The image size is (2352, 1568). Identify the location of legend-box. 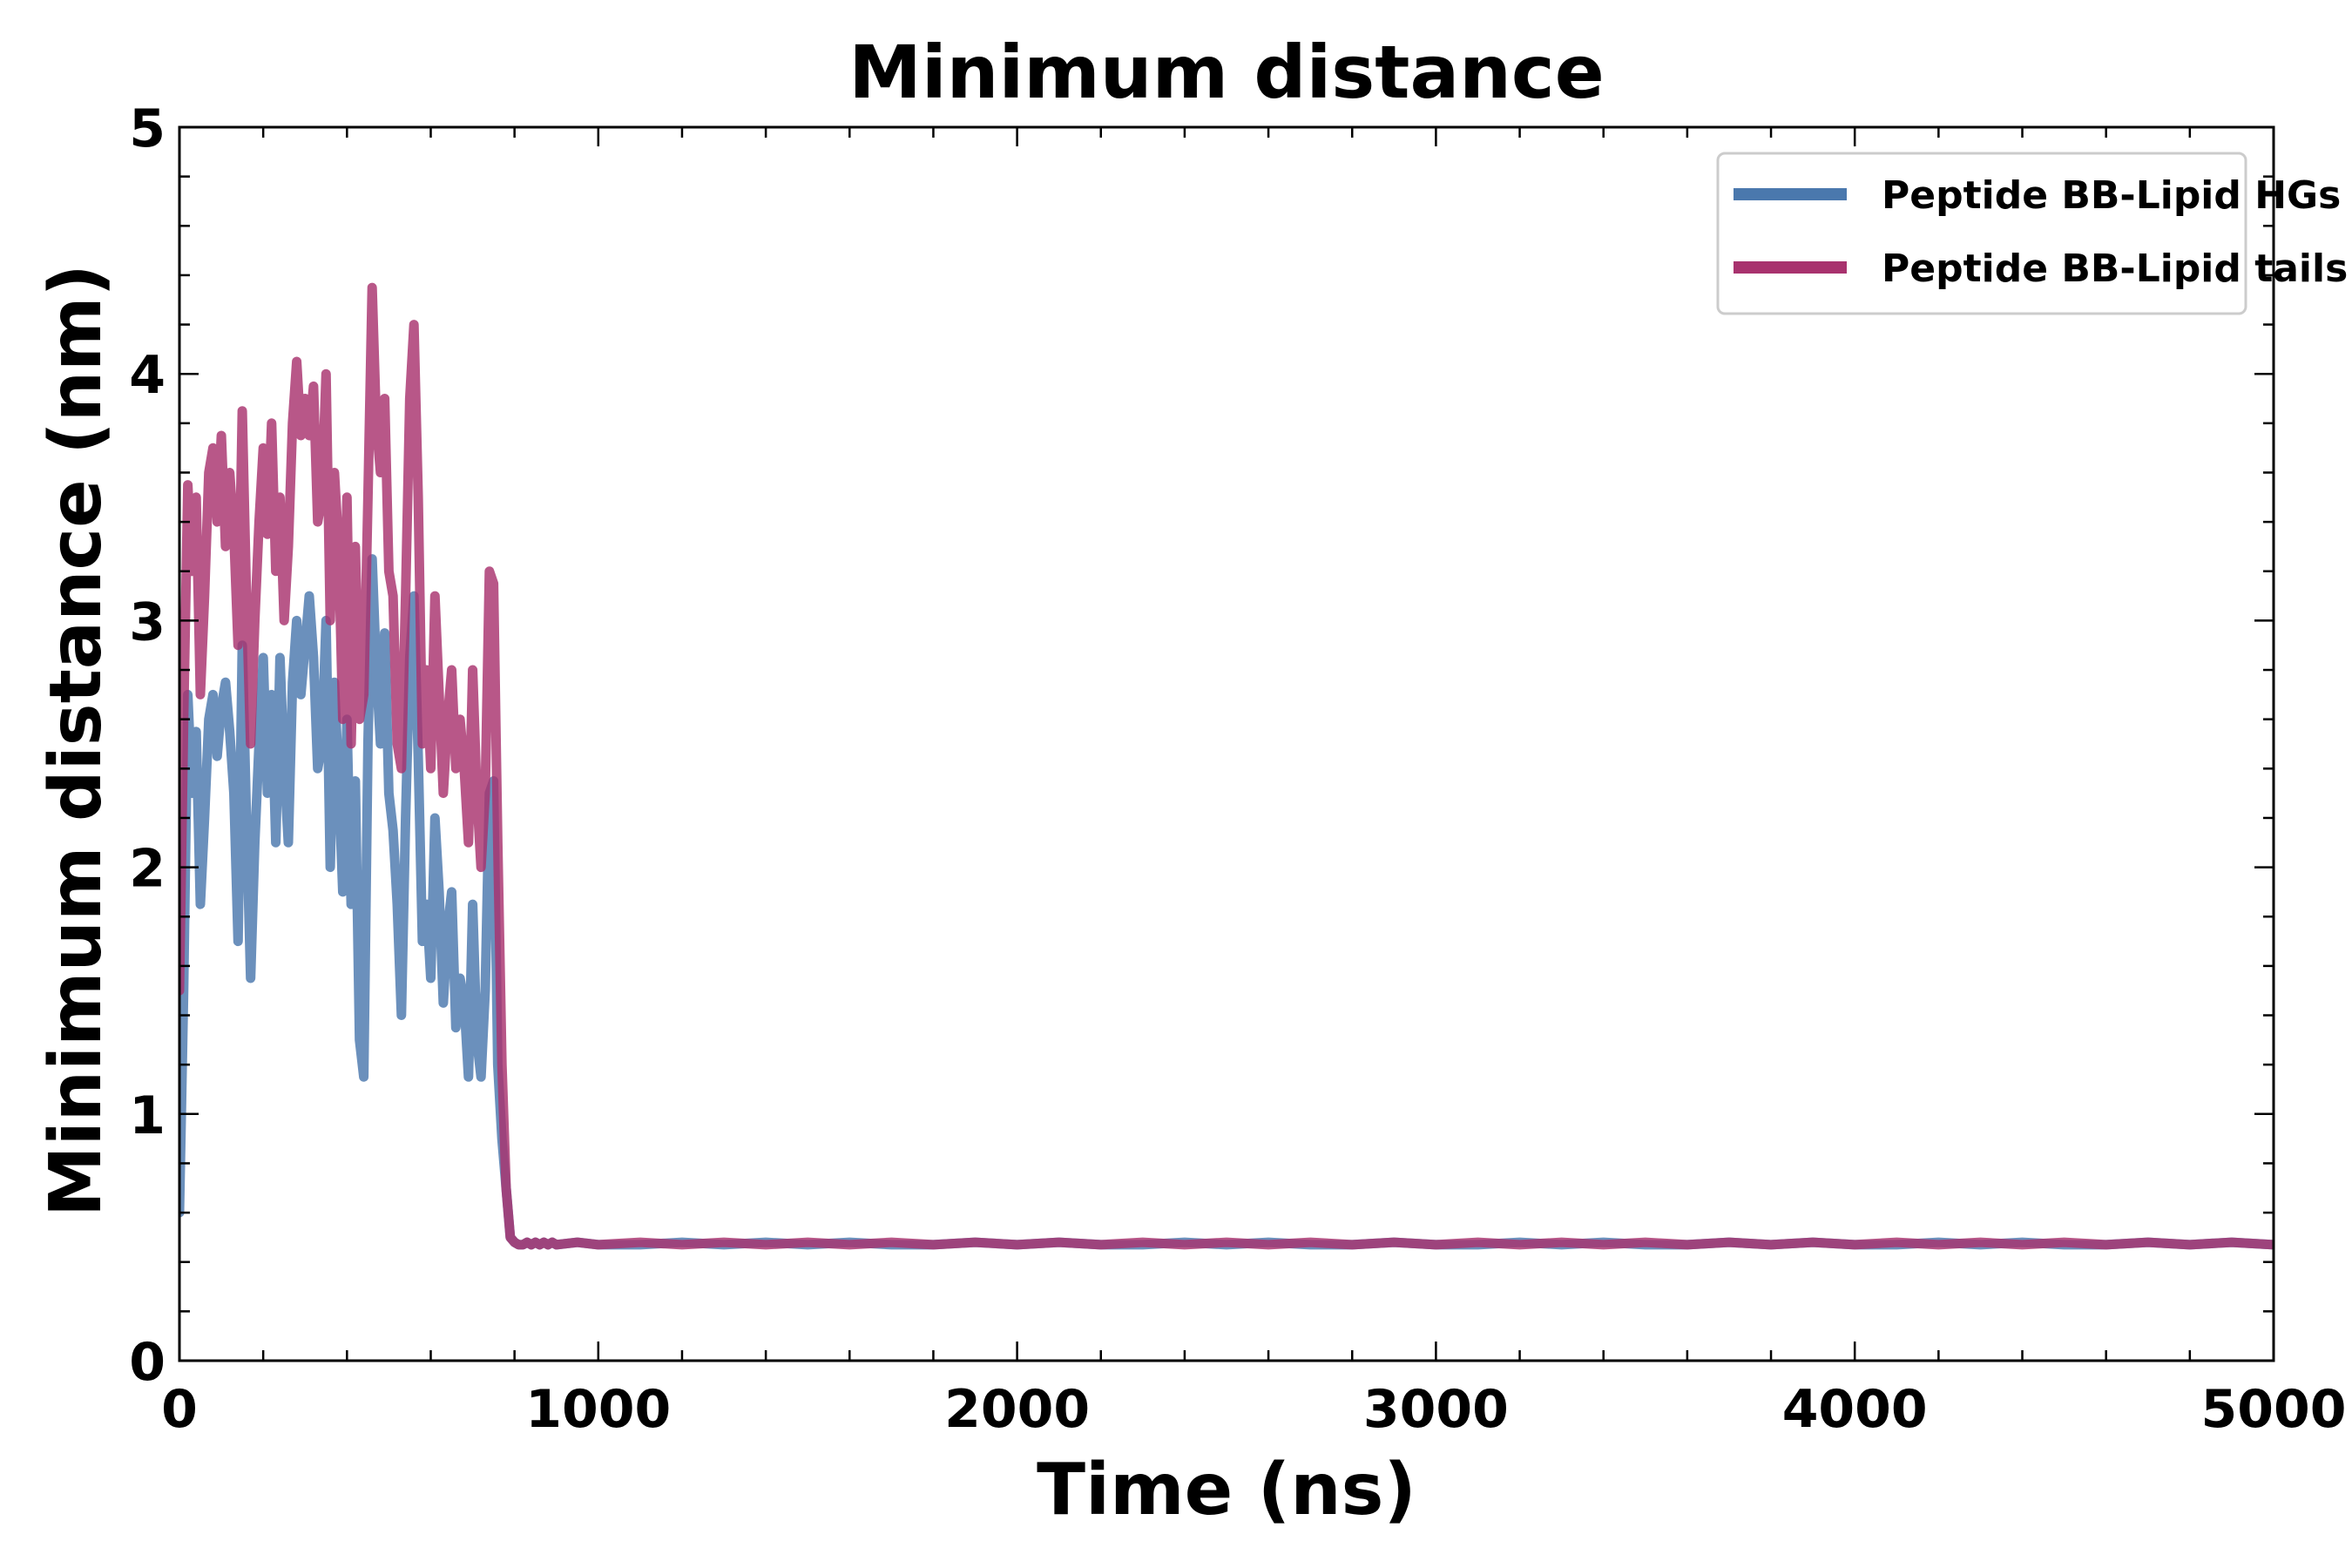
(1981, 233).